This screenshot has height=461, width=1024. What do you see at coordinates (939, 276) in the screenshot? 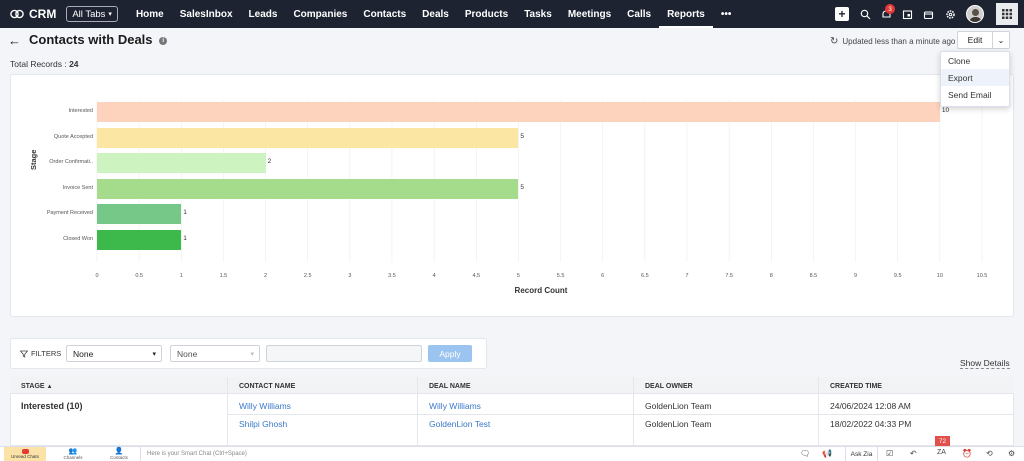
I see `x-tick-label: 10` at bounding box center [939, 276].